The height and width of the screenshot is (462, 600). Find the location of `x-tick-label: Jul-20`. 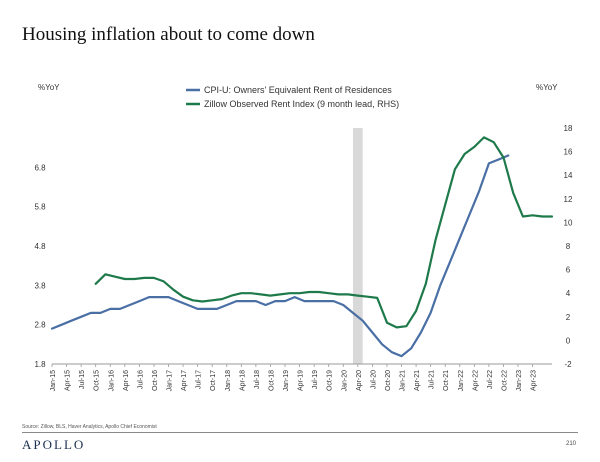

x-tick-label: Jul-20 is located at coordinates (373, 379).